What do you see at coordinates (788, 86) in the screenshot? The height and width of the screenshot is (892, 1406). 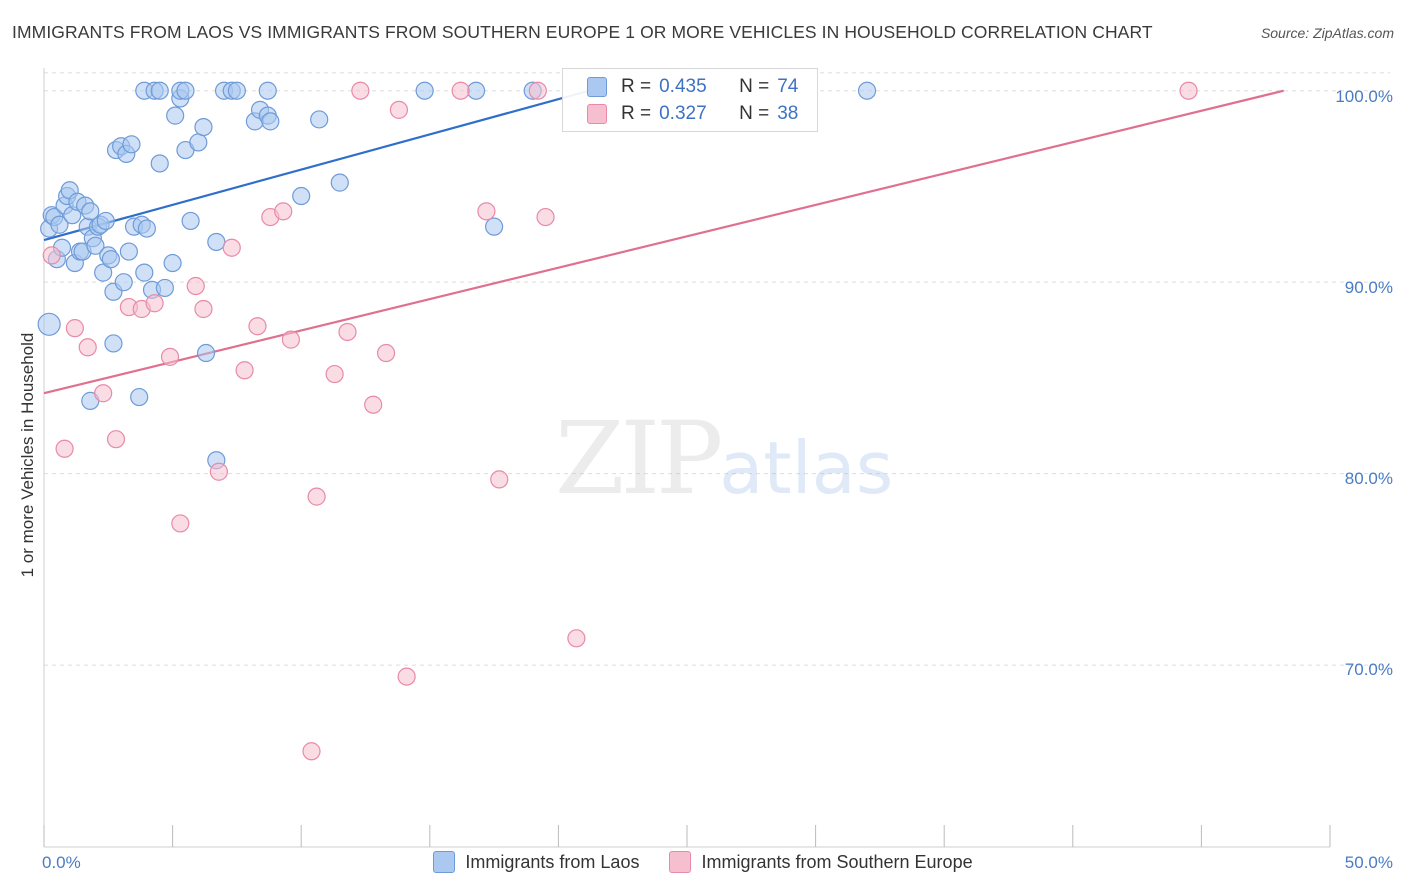 I see `legend-n-value: 74` at bounding box center [788, 86].